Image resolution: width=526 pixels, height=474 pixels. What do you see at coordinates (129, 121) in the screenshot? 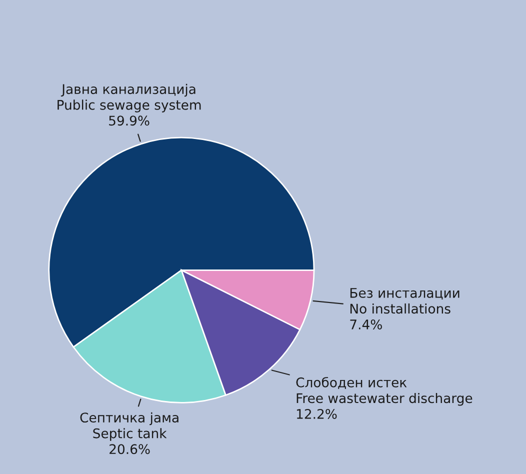
I see `data-label: 59.9%` at bounding box center [129, 121].